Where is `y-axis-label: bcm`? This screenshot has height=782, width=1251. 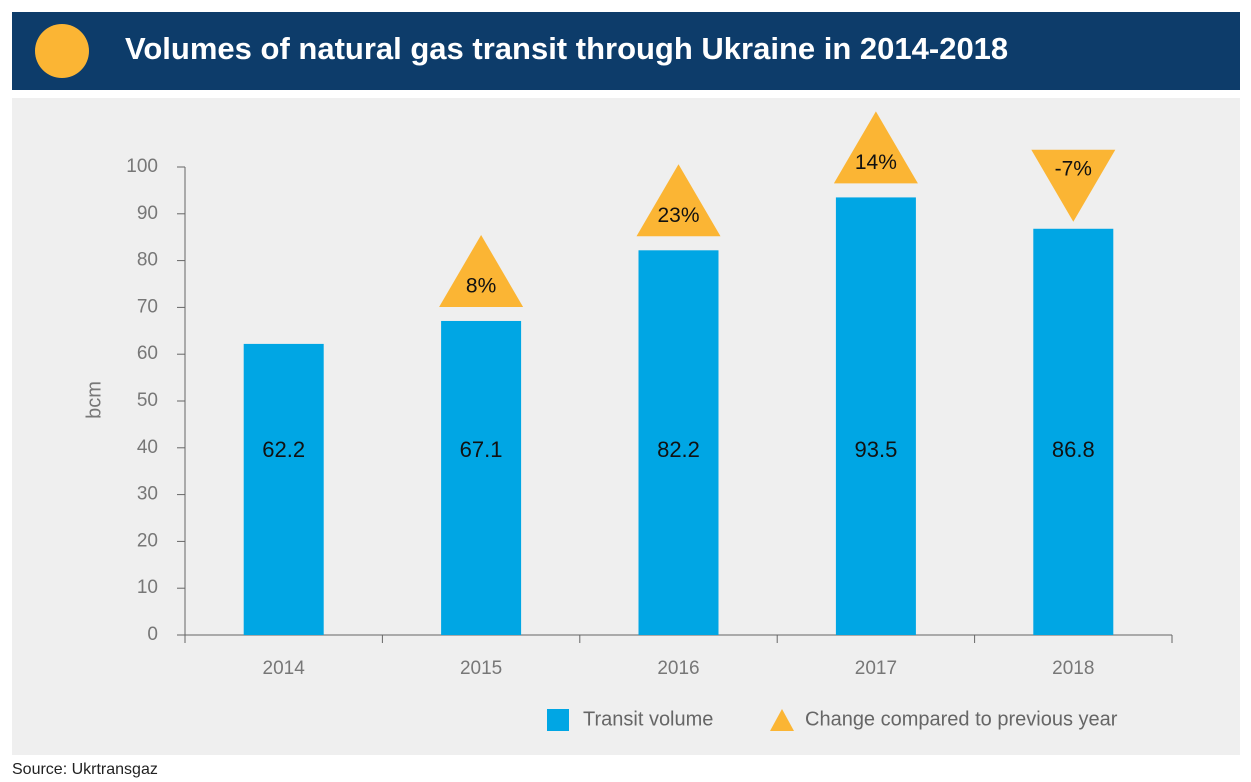 y-axis-label: bcm is located at coordinates (94, 400).